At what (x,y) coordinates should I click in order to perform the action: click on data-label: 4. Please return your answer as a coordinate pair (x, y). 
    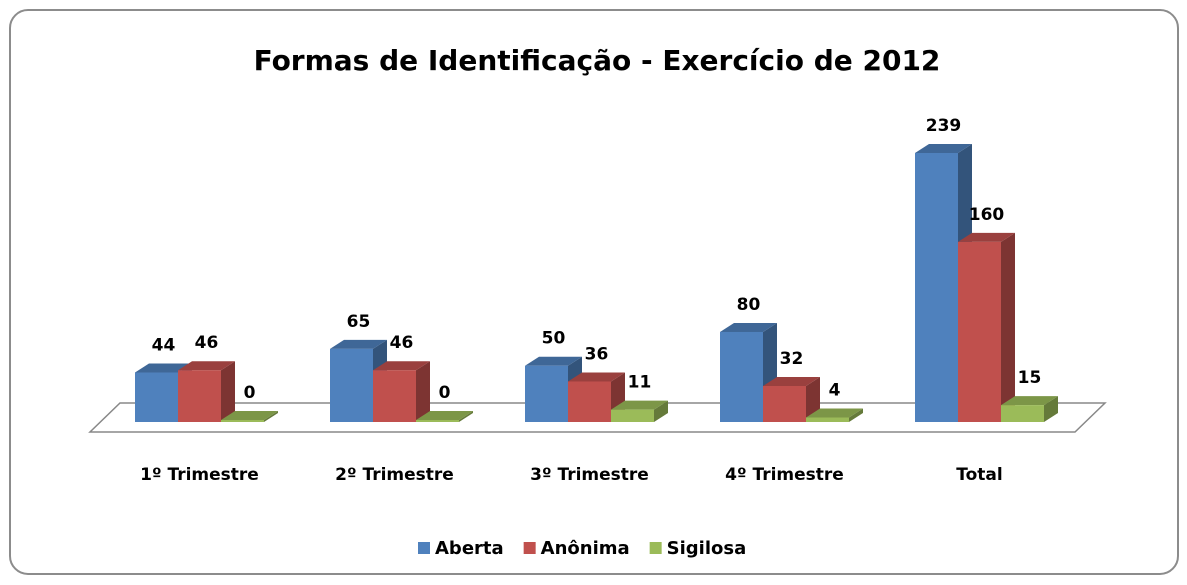
    Looking at the image, I should click on (835, 390).